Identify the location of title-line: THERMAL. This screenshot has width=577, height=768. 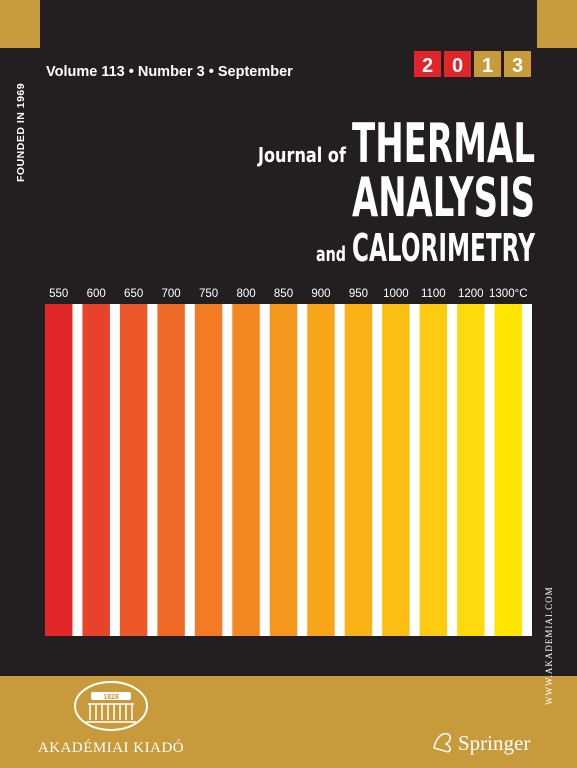
(443, 143).